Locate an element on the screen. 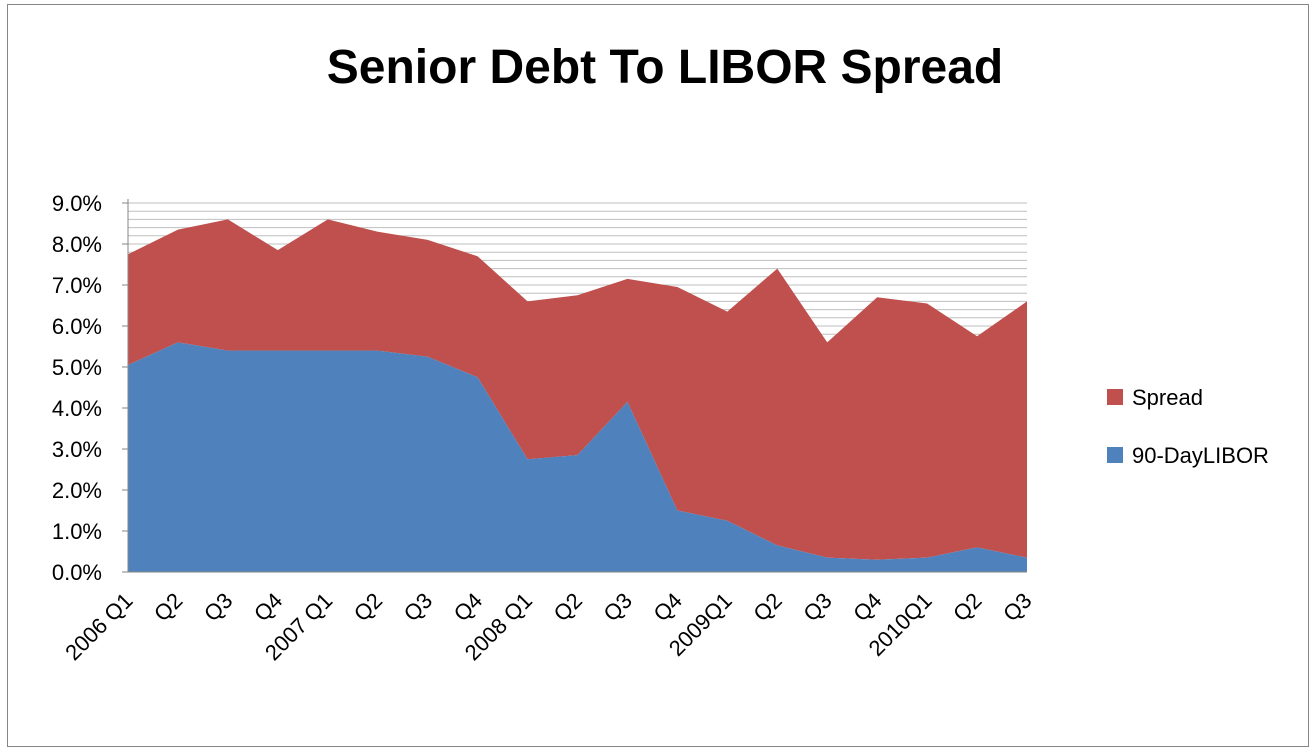  y-tick-label: 1.0% is located at coordinates (77, 531).